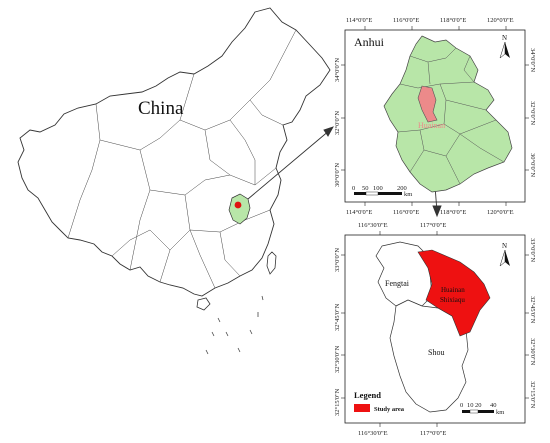 The image size is (550, 443). Describe the element at coordinates (161, 108) in the screenshot. I see `china-title: China` at that location.